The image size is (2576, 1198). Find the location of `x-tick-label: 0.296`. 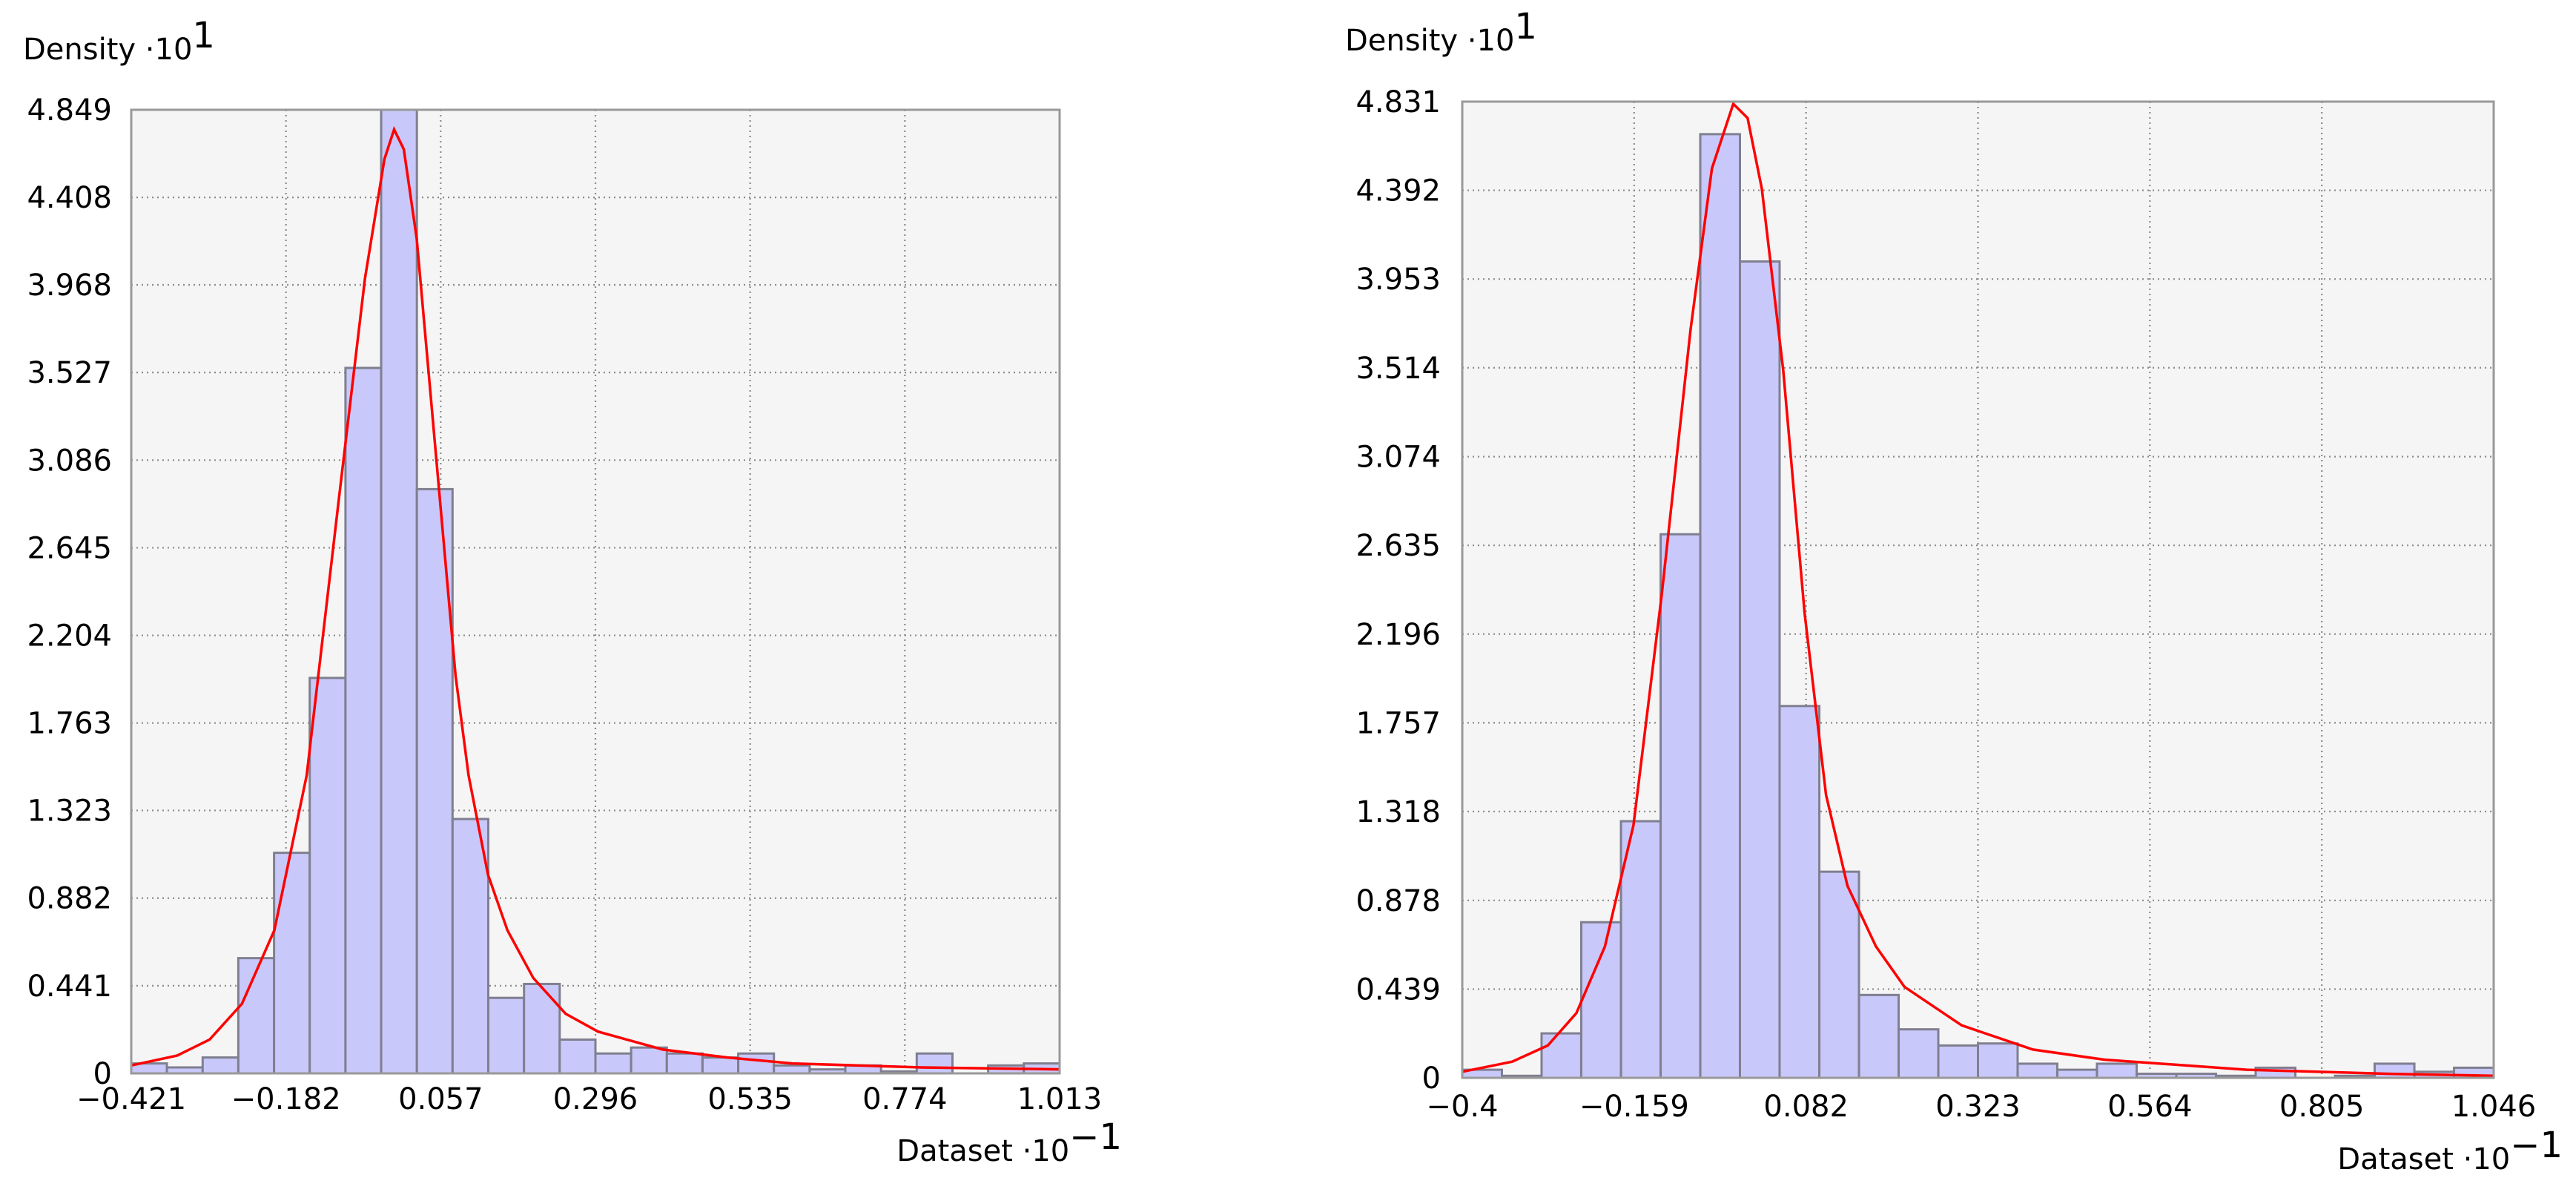

x-tick-label: 0.296 is located at coordinates (595, 1099).